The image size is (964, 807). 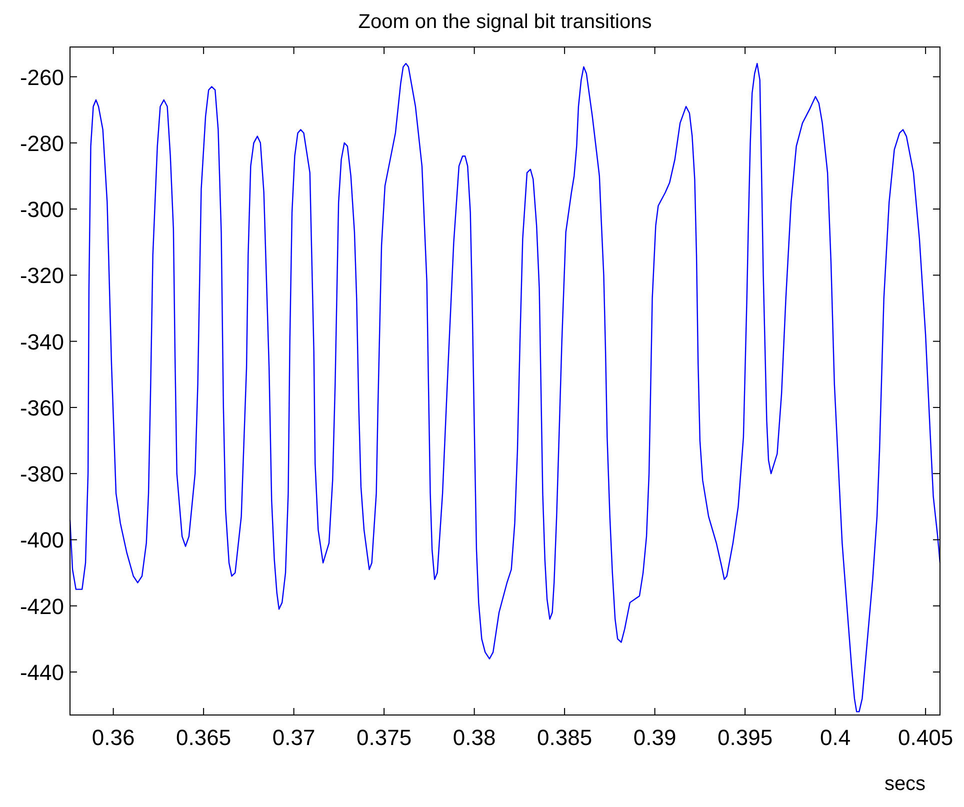 I want to click on x-axis-title: secs, so click(x=905, y=784).